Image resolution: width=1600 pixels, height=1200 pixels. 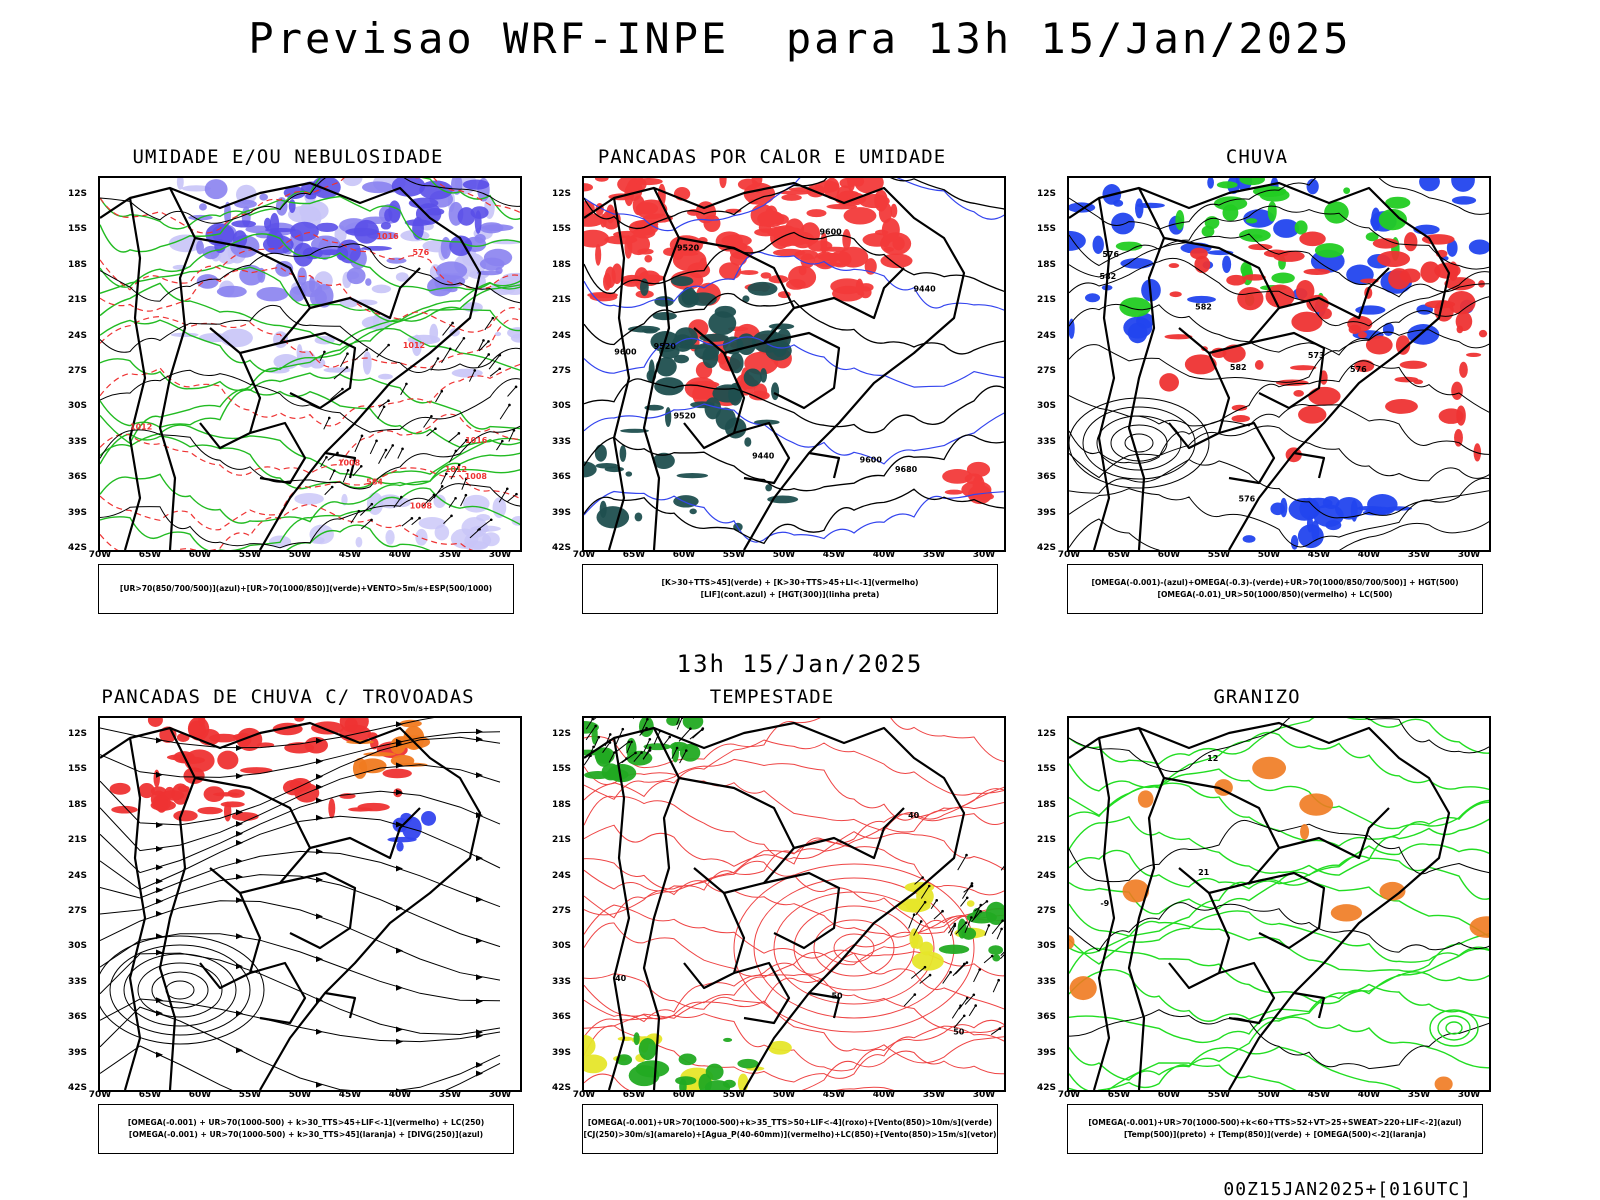 I want to click on contour-labels: -9 21 12, so click(x=1159, y=831).